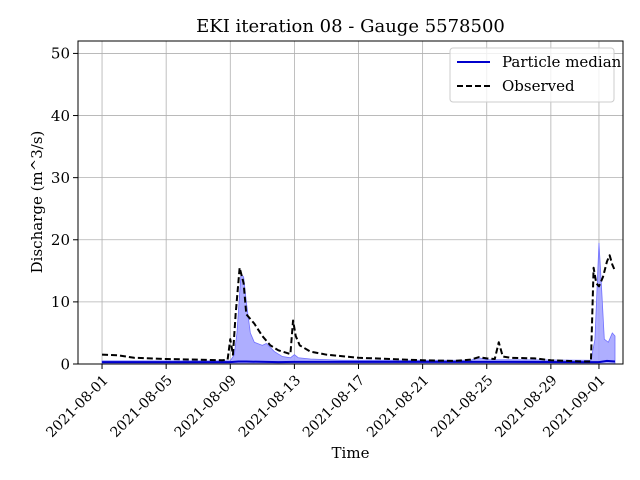 This screenshot has height=480, width=640. What do you see at coordinates (60, 302) in the screenshot?
I see `y-tick-label: 10` at bounding box center [60, 302].